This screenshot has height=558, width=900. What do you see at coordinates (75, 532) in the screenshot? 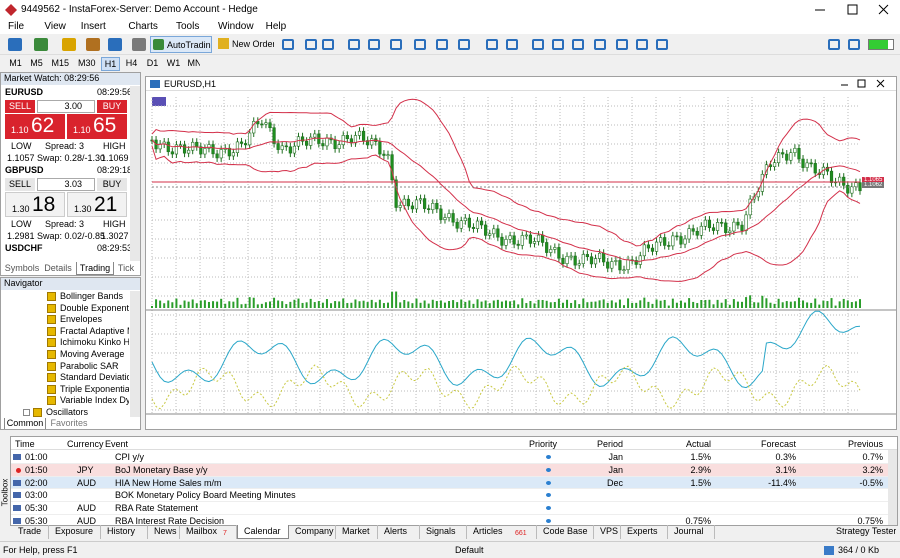
I see `toolbox-tab: Exposure` at bounding box center [75, 532].